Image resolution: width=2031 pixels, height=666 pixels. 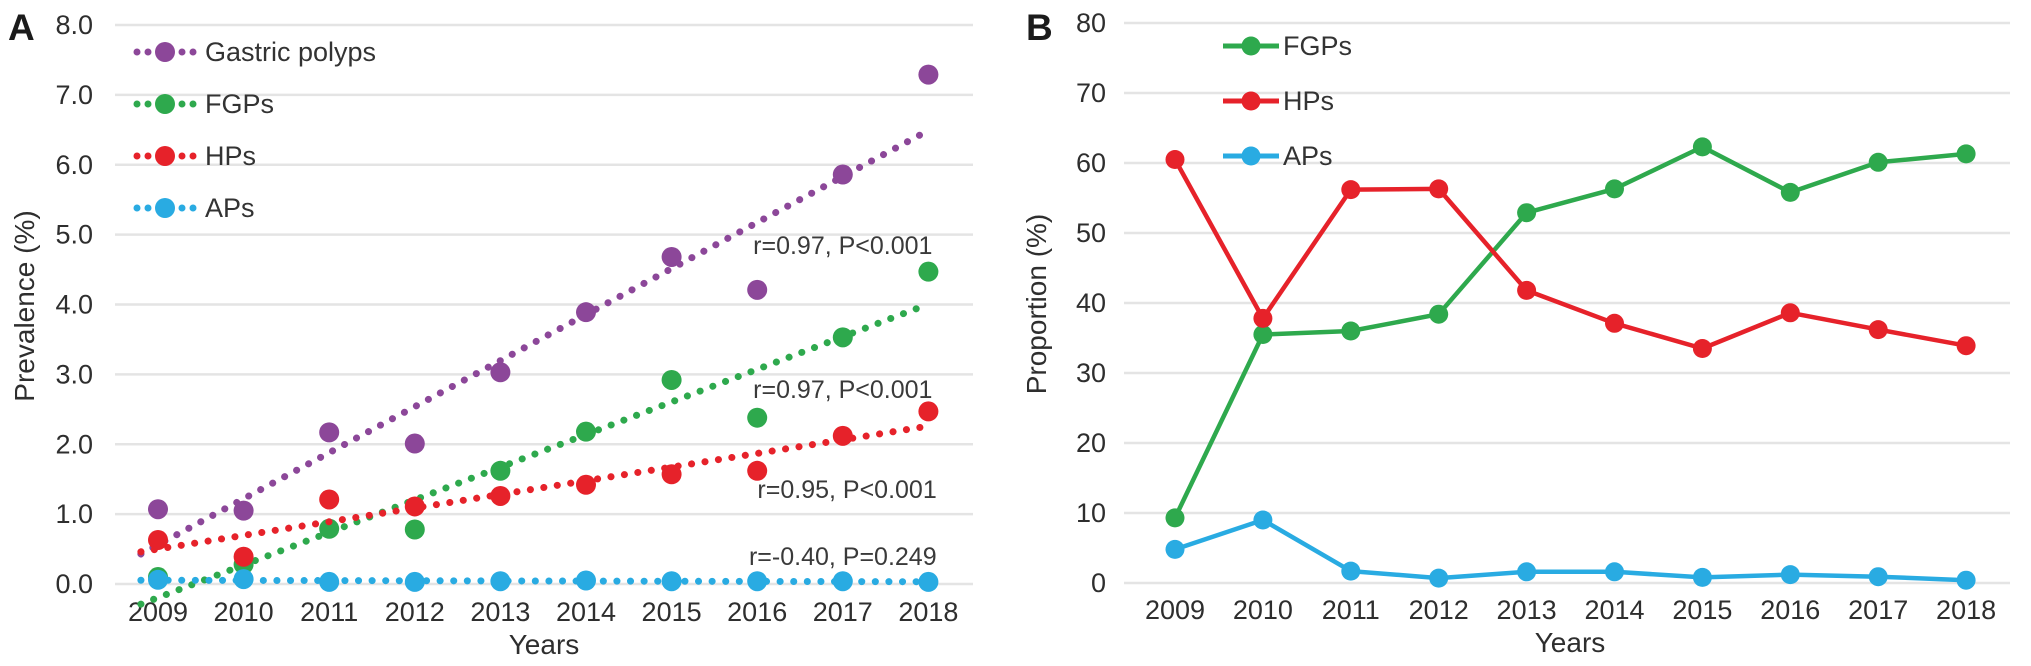 What do you see at coordinates (757, 612) in the screenshot?
I see `x-axis-tick-label: 2016` at bounding box center [757, 612].